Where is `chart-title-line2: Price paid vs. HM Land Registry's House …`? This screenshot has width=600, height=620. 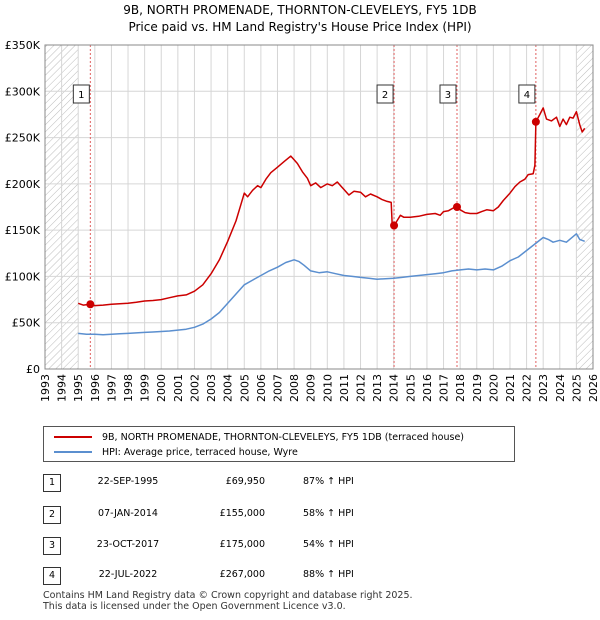 chart-title-line2: Price paid vs. HM Land Registry's House … is located at coordinates (300, 27).